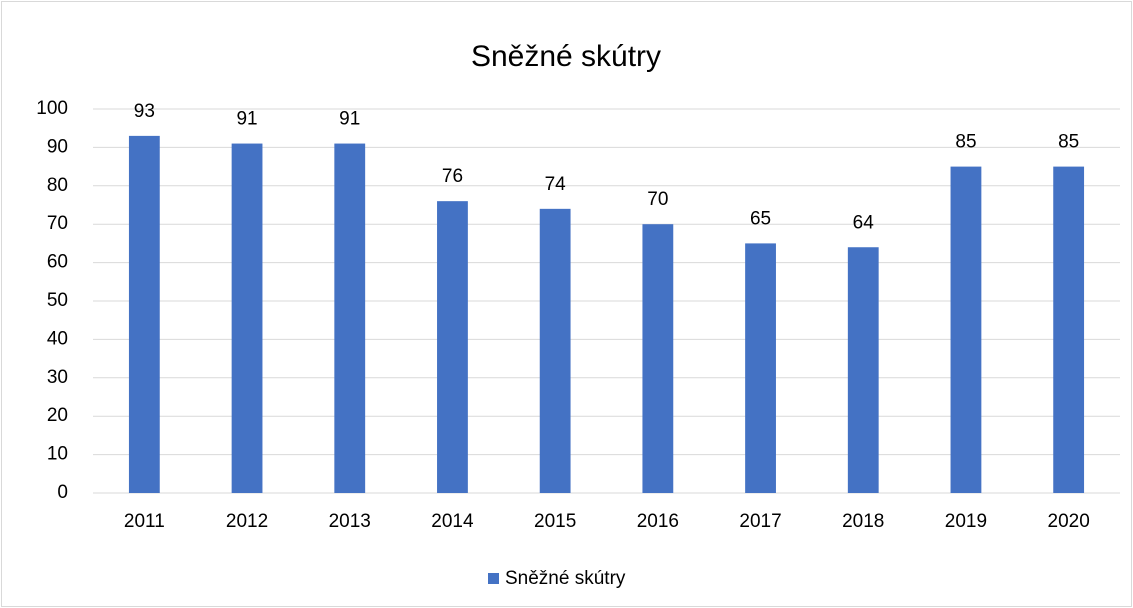  What do you see at coordinates (864, 222) in the screenshot?
I see `data-label: 64` at bounding box center [864, 222].